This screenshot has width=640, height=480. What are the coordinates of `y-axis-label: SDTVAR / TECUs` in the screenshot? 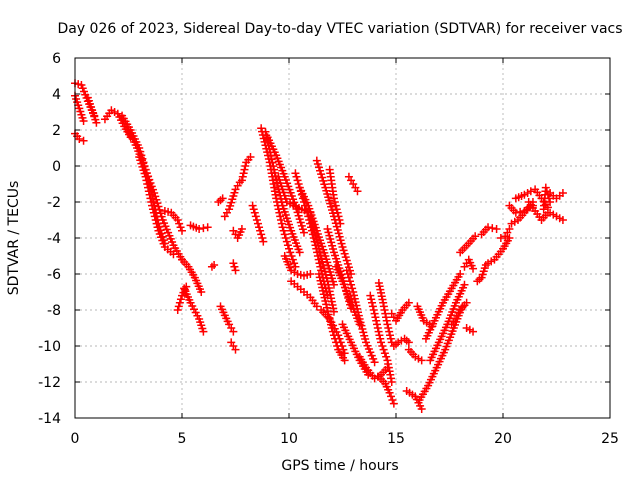 It's located at (14, 238).